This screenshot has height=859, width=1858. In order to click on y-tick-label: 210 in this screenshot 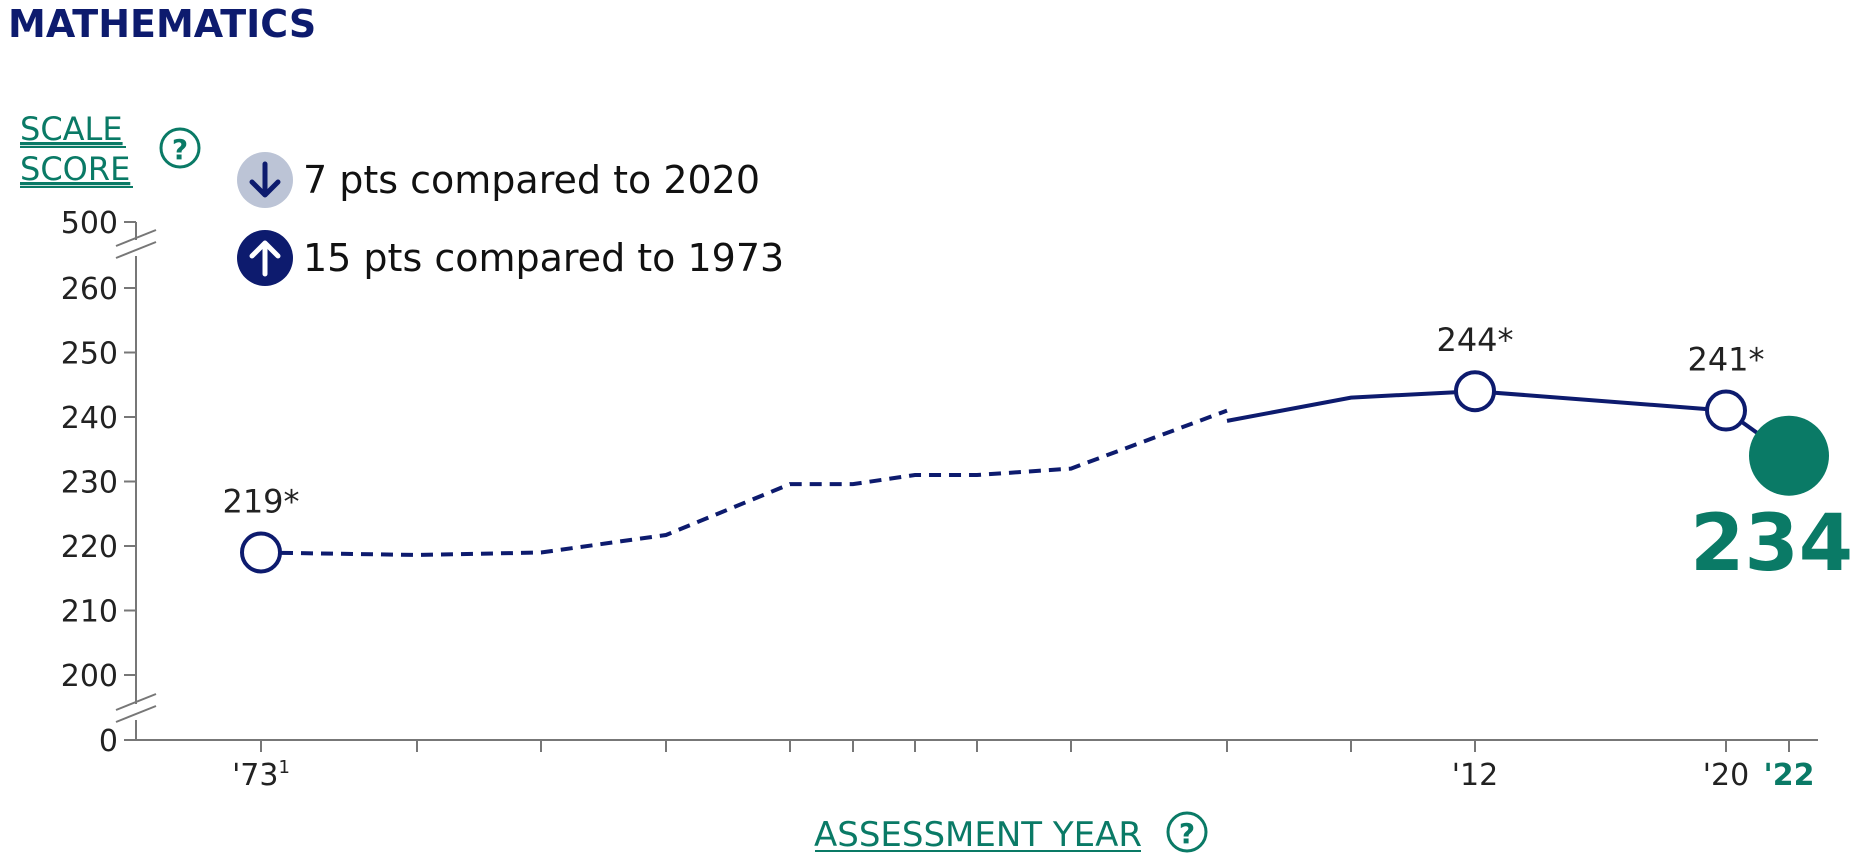, I will do `click(89, 612)`.